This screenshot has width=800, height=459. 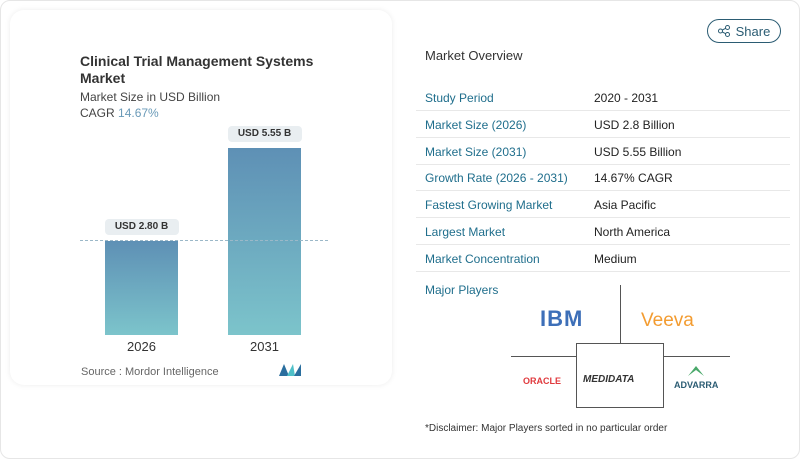 I want to click on row-key: Growth Rate (2026 - 2031), so click(x=496, y=178).